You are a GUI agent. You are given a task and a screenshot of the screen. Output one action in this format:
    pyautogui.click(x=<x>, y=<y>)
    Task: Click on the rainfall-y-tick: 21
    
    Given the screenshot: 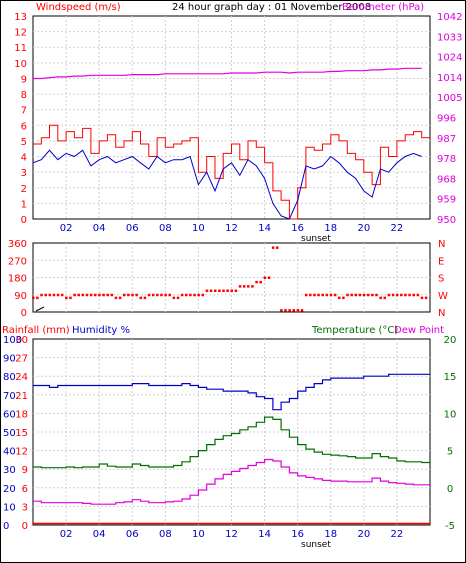 What is the action you would take?
    pyautogui.click(x=21, y=396)
    